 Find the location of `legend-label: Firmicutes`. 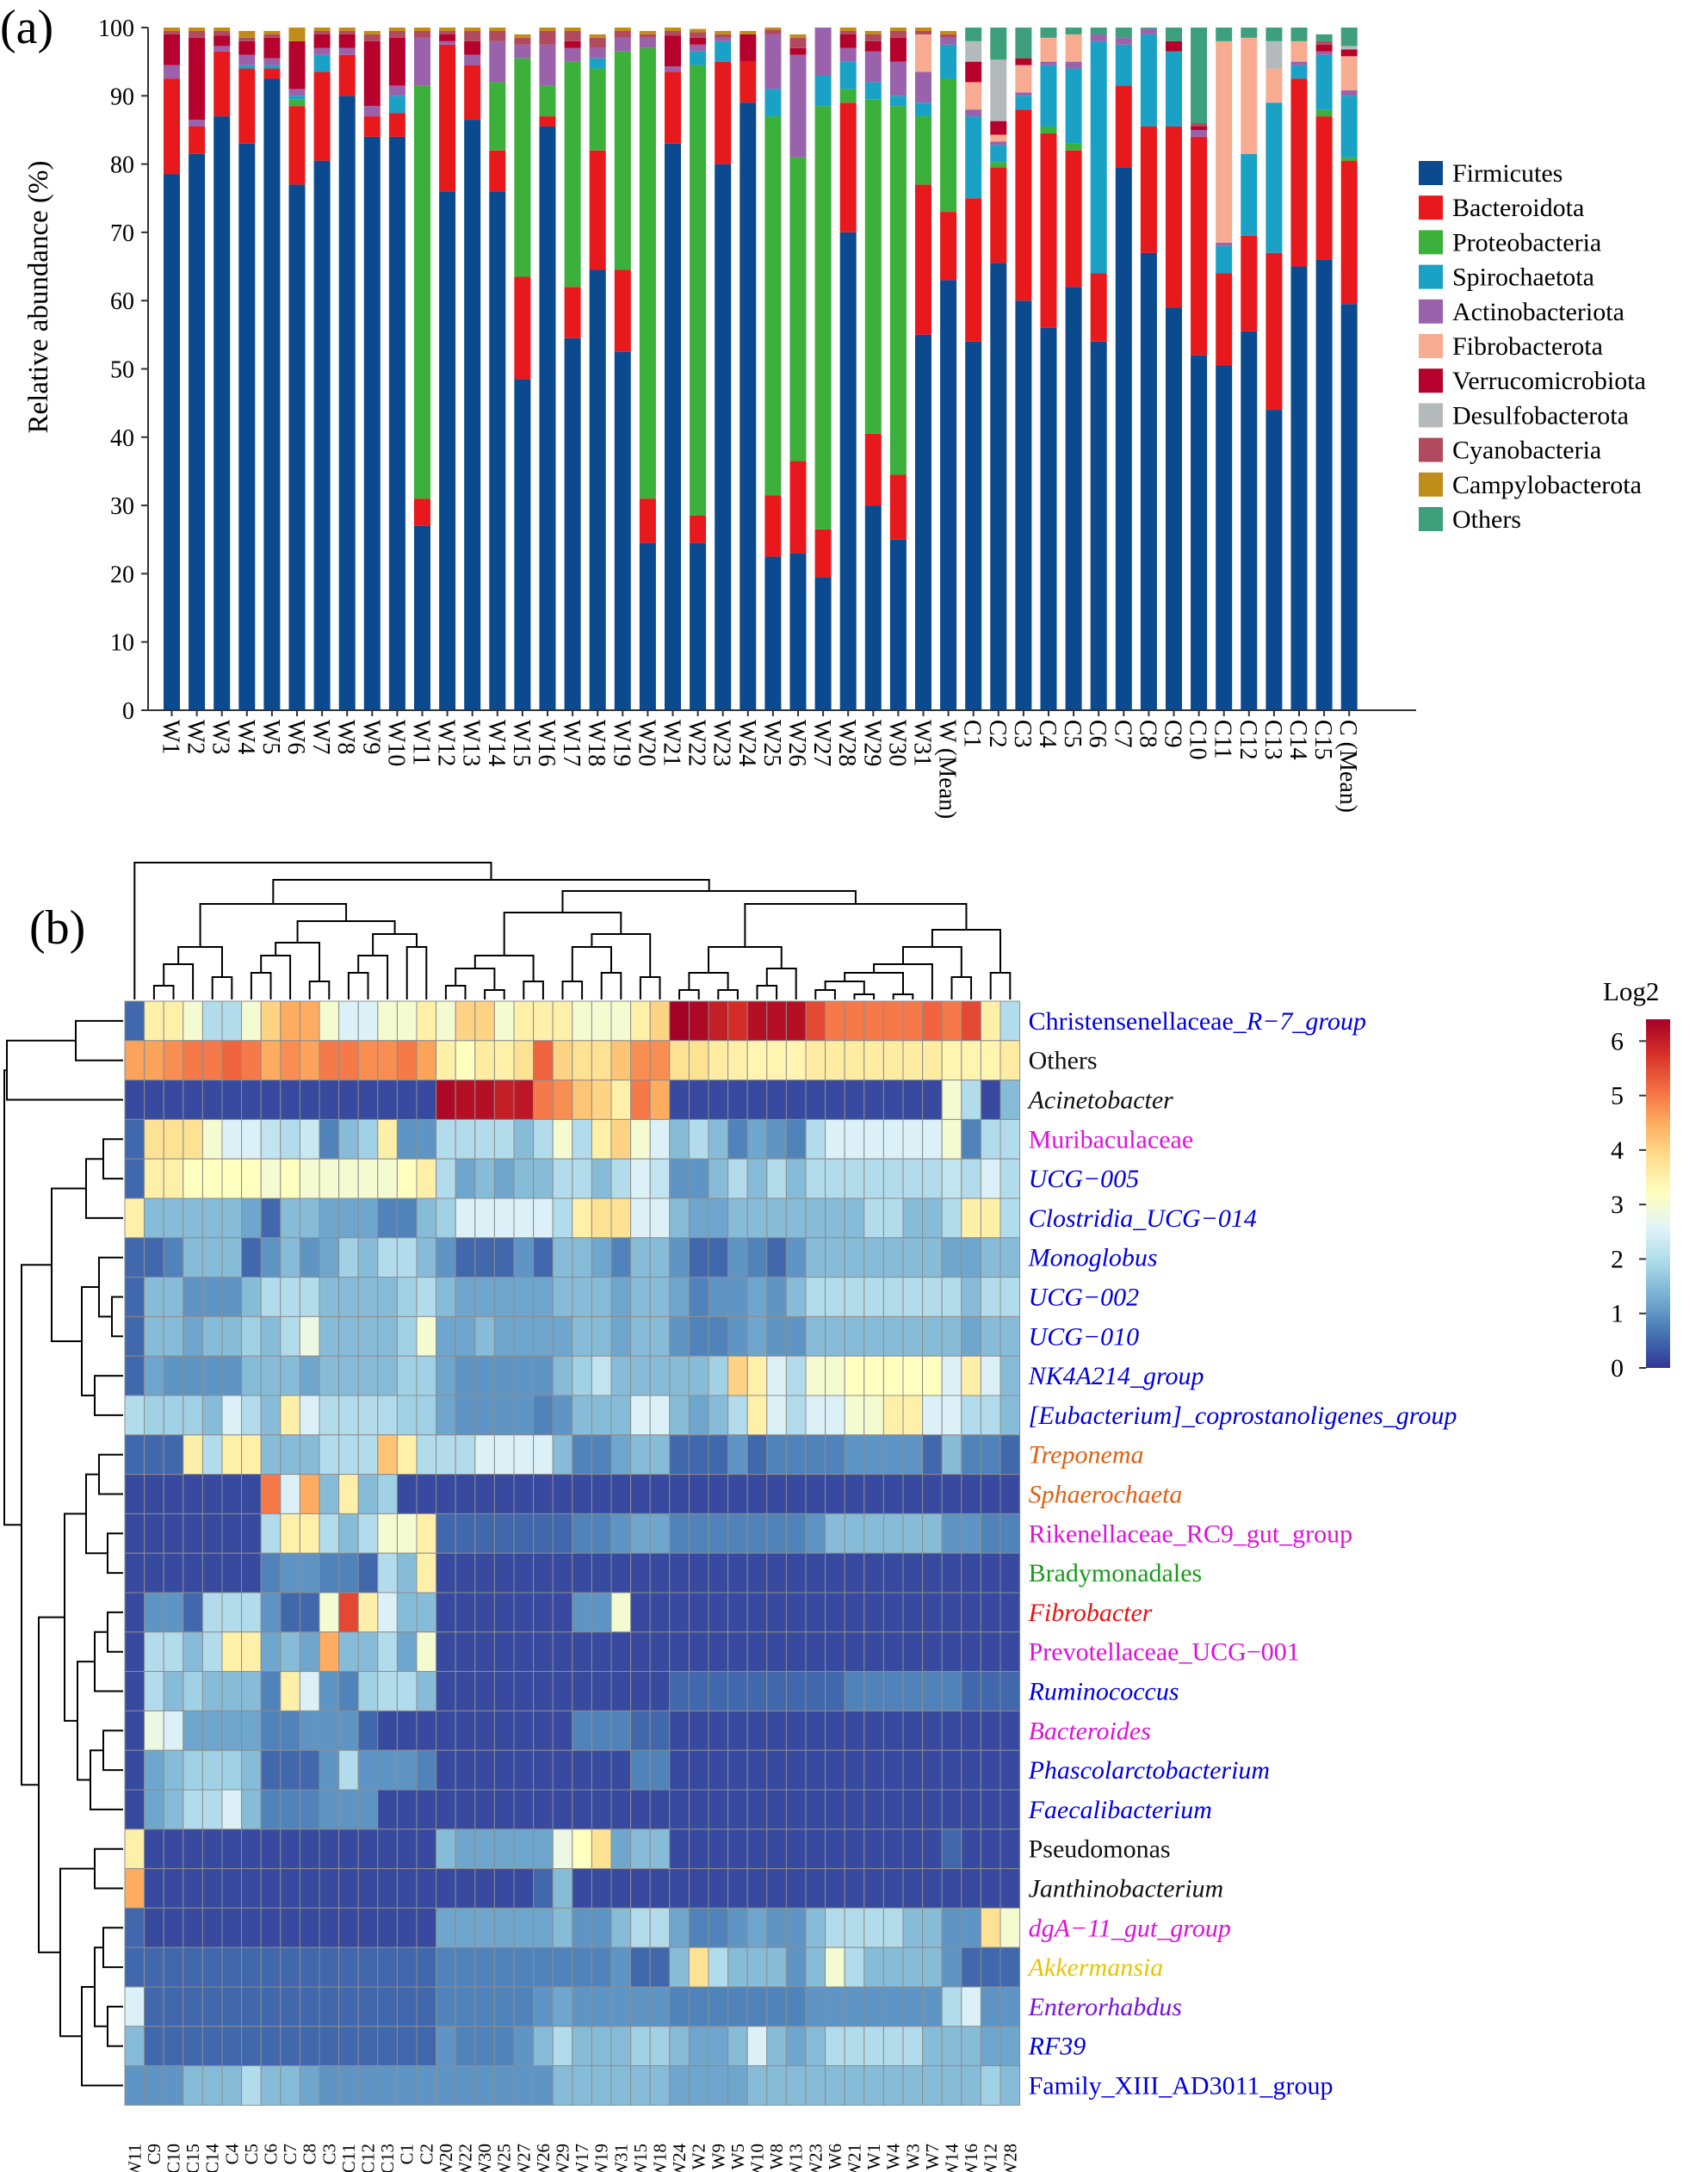

legend-label: Firmicutes is located at coordinates (1507, 173).